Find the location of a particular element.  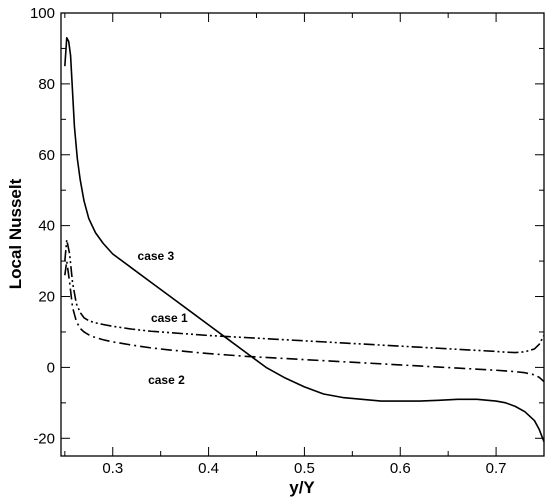

annotation-case-2: case 2 is located at coordinates (166, 380).